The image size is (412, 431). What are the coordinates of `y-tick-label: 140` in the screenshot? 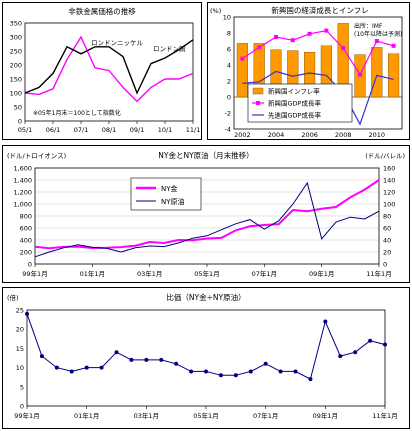 It's located at (389, 181).